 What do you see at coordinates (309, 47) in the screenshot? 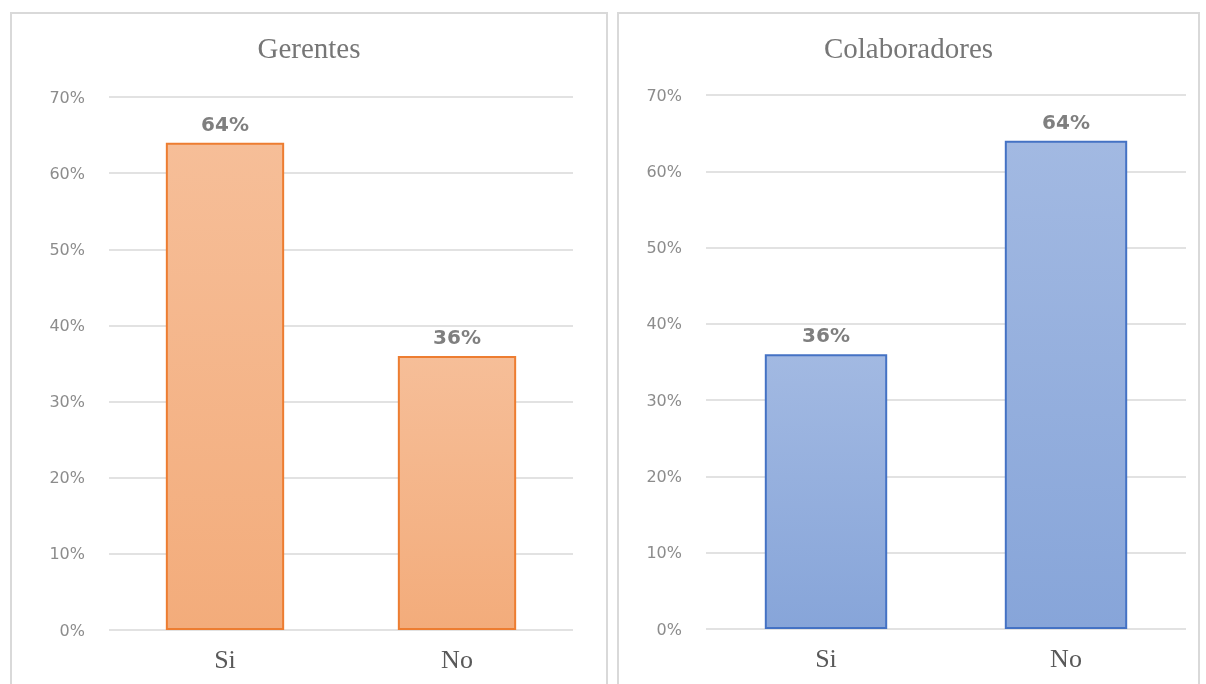
I see `chart-title: Gerentes` at bounding box center [309, 47].